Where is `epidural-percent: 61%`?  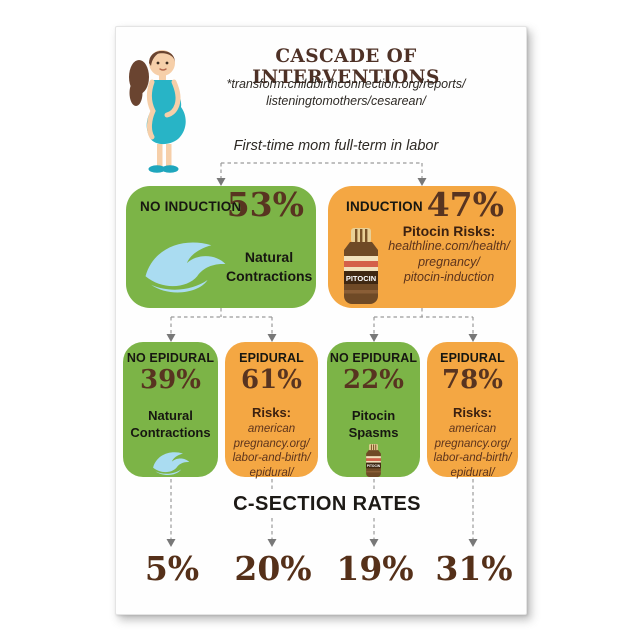 epidural-percent: 61% is located at coordinates (271, 380).